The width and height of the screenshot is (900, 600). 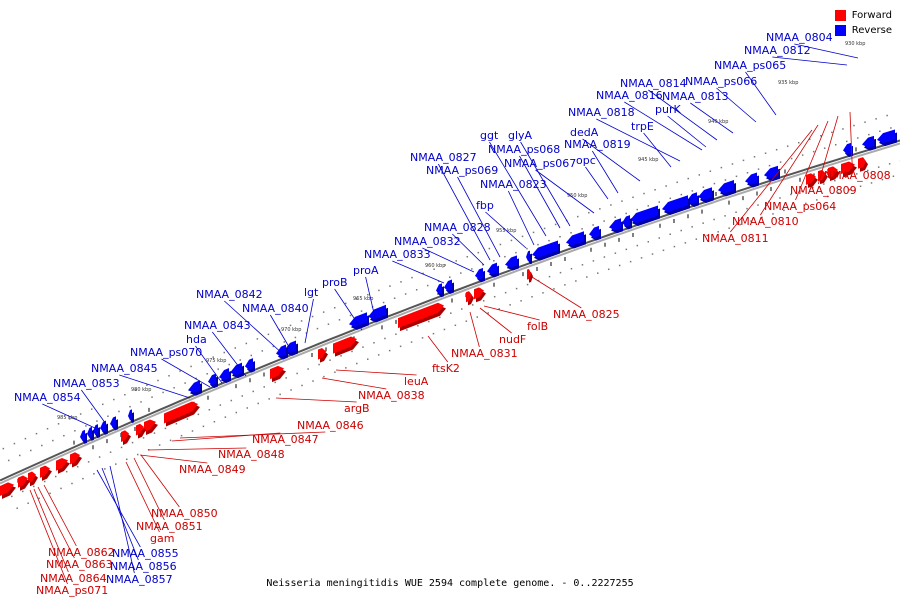 I want to click on reverse-gene-label-nmaa-0856: NMAA_0856, so click(x=143, y=566).